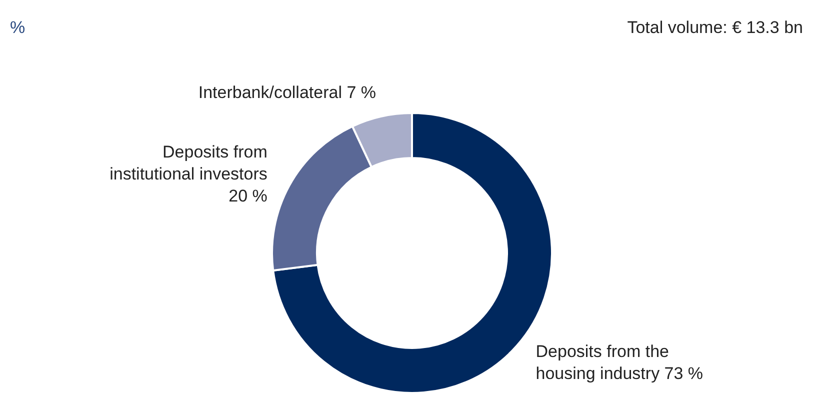 This screenshot has width=813, height=403. I want to click on data-label: 20 %, so click(248, 196).